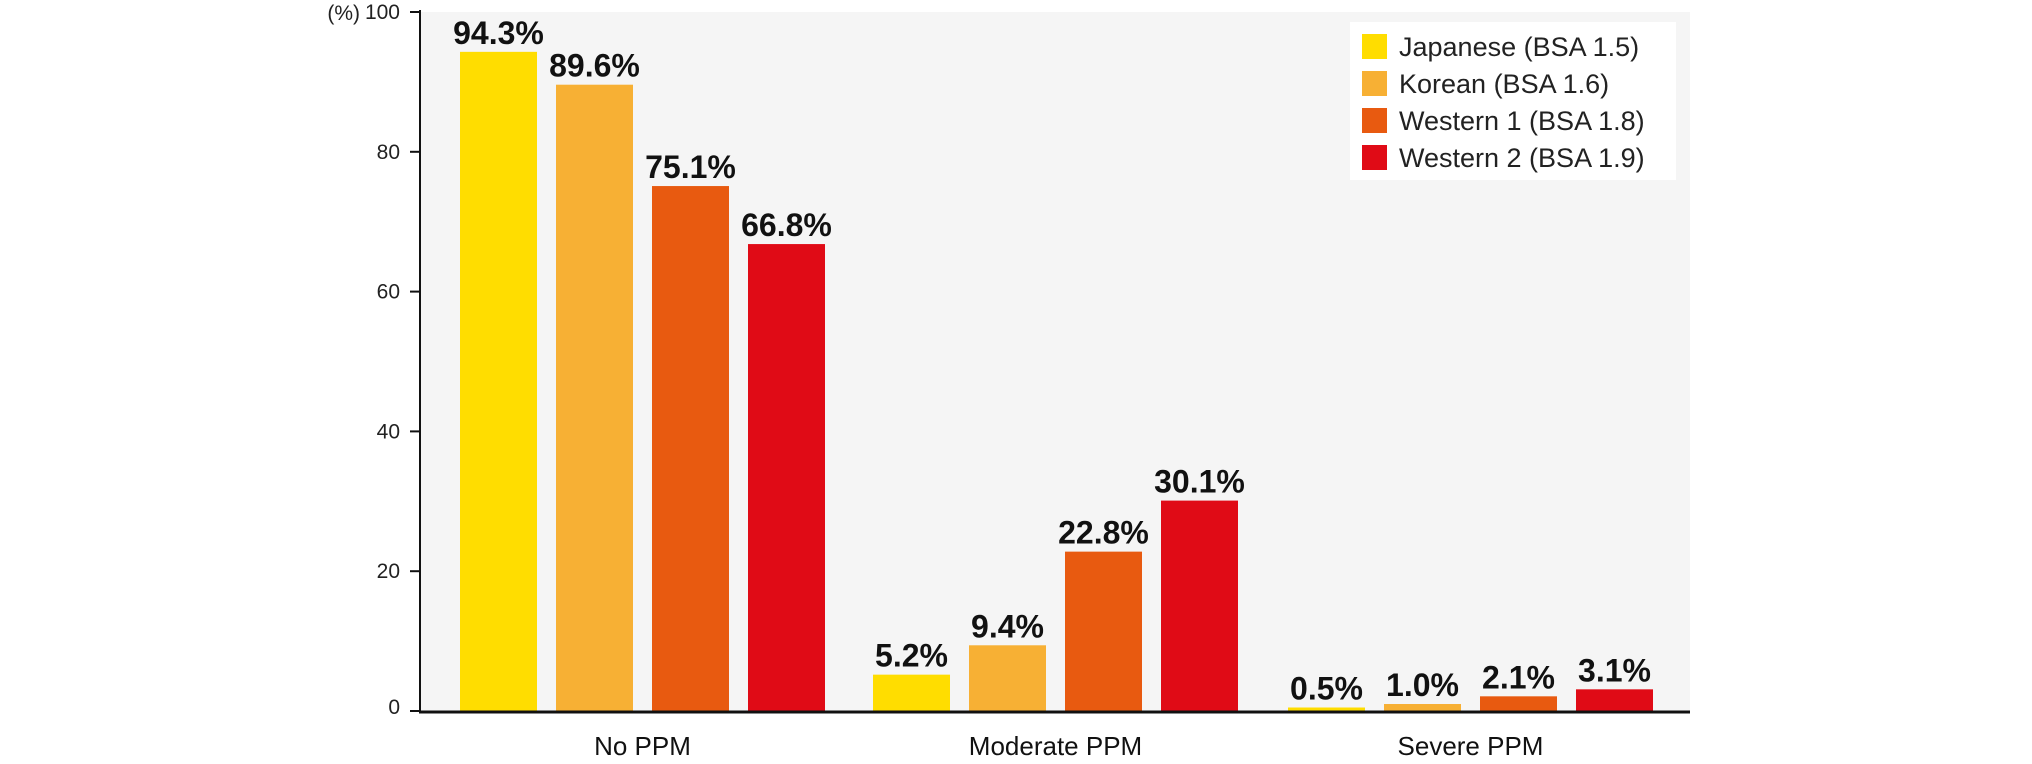  What do you see at coordinates (594, 66) in the screenshot?
I see `data-label: 89.6%` at bounding box center [594, 66].